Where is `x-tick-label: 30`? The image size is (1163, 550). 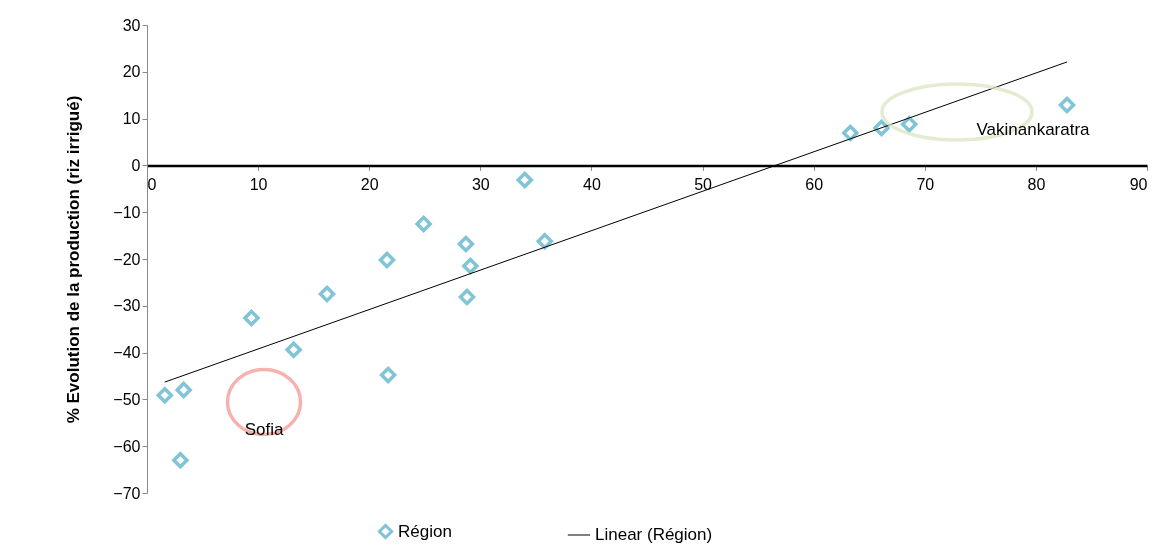
x-tick-label: 30 is located at coordinates (480, 184).